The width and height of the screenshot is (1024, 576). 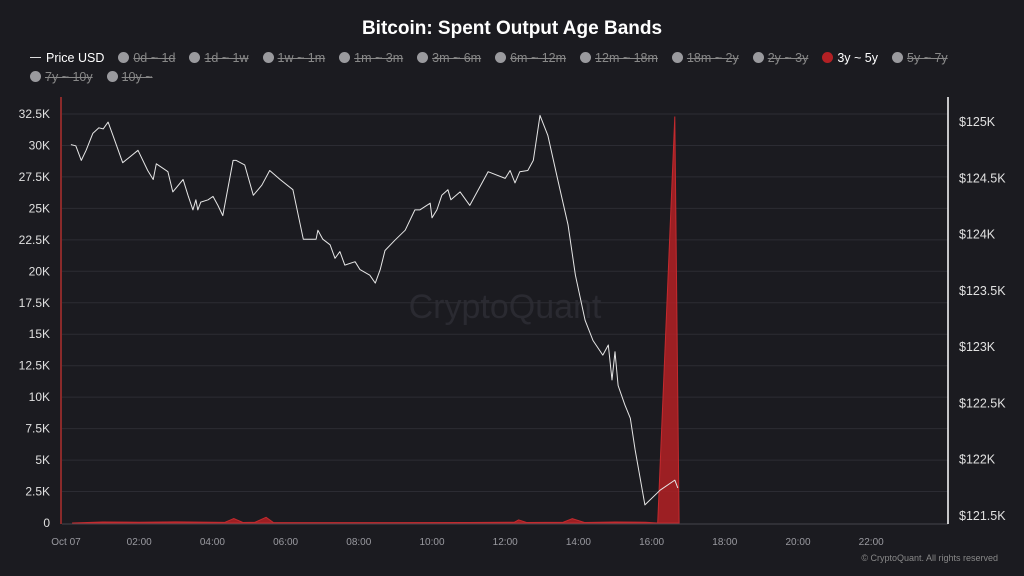 I want to click on legend-item-1d-1w: 1d ~ 1w, so click(x=219, y=57).